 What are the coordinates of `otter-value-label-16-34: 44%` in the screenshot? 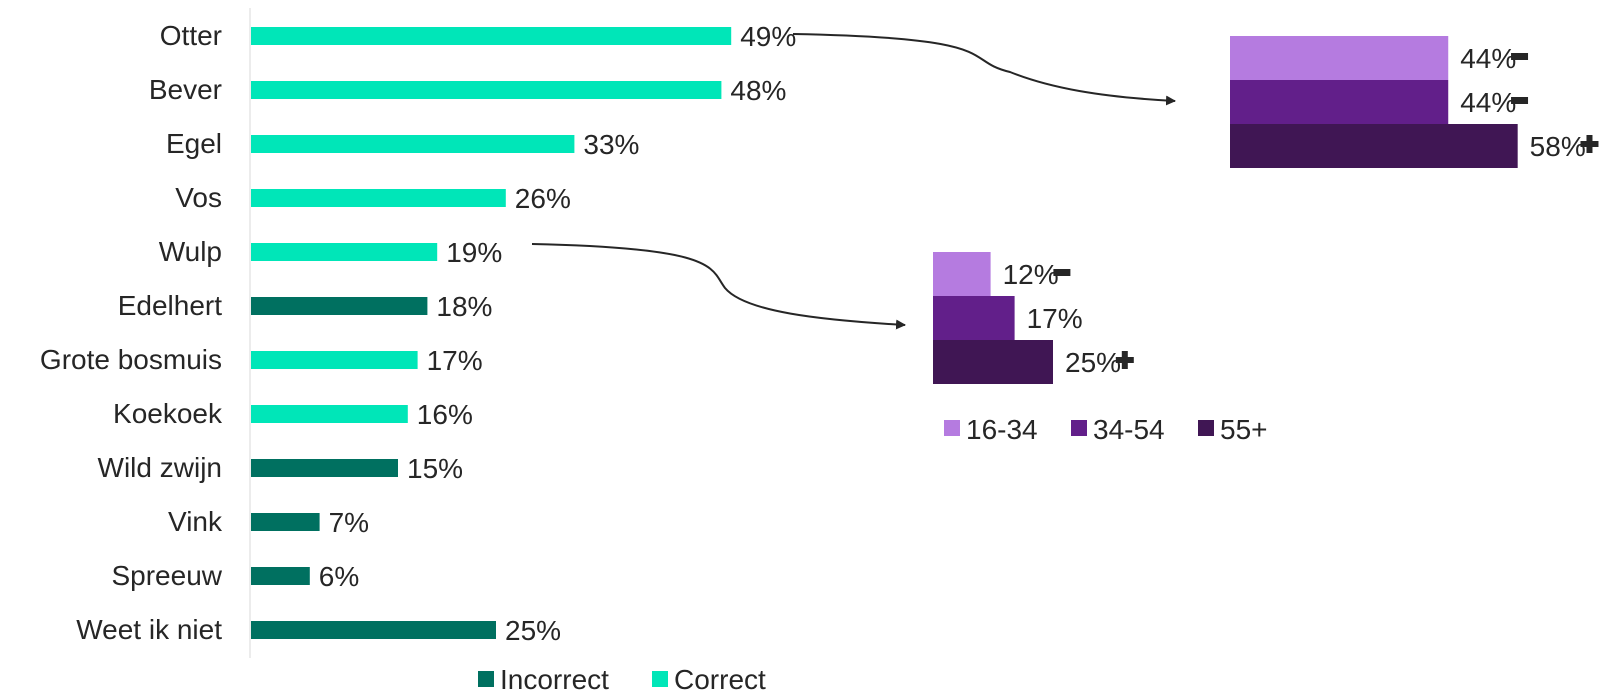 It's located at (1488, 58).